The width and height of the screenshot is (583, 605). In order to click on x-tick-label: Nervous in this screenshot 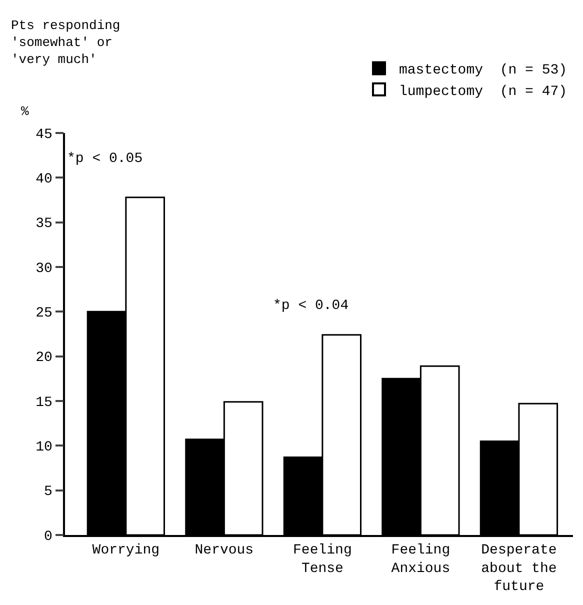, I will do `click(224, 550)`.